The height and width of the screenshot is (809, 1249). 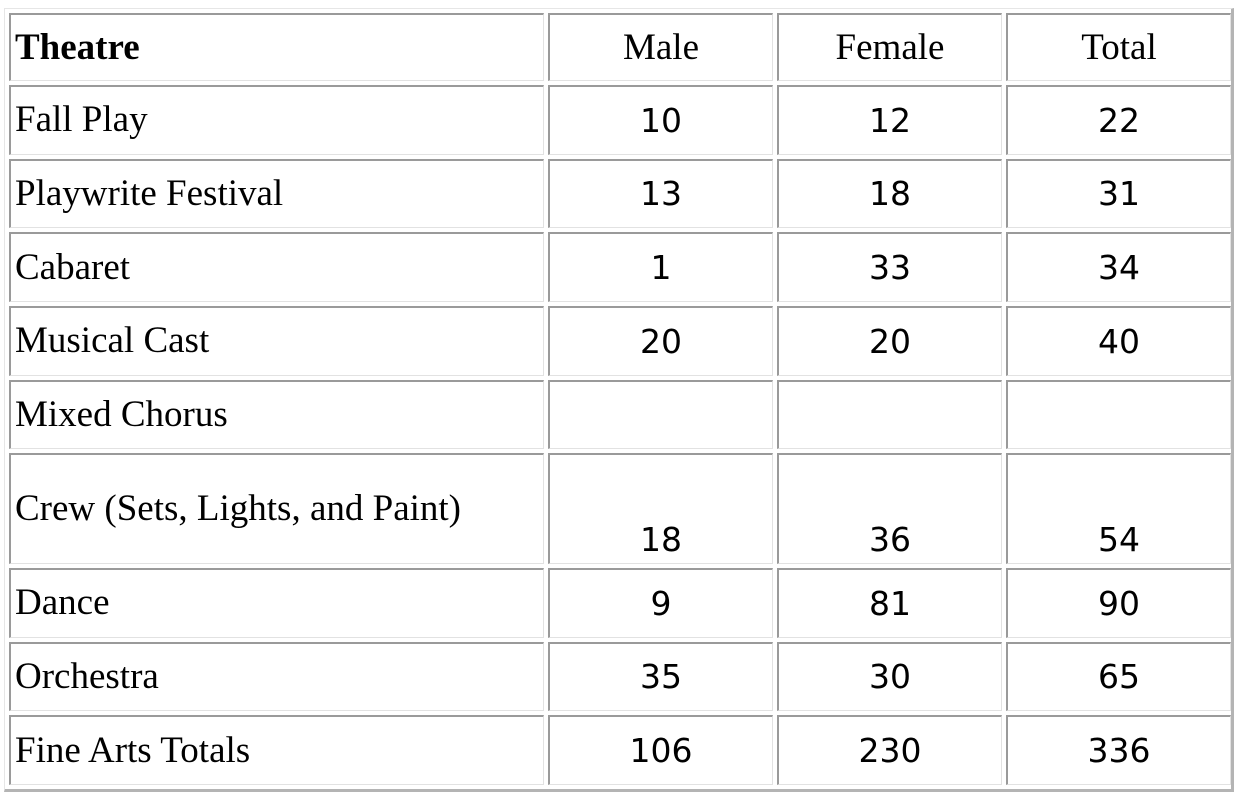 I want to click on row-male: 35, so click(x=660, y=676).